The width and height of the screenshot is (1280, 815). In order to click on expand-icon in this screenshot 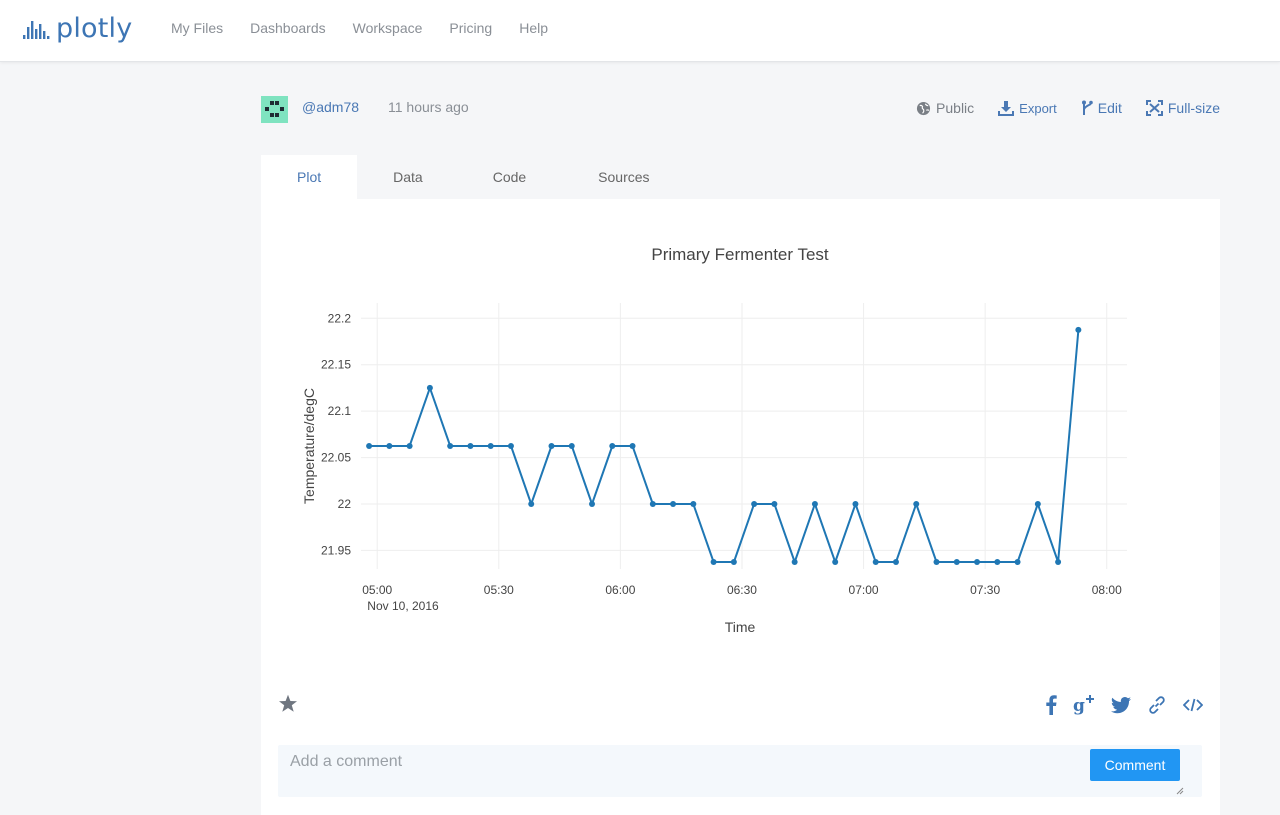, I will do `click(1154, 108)`.